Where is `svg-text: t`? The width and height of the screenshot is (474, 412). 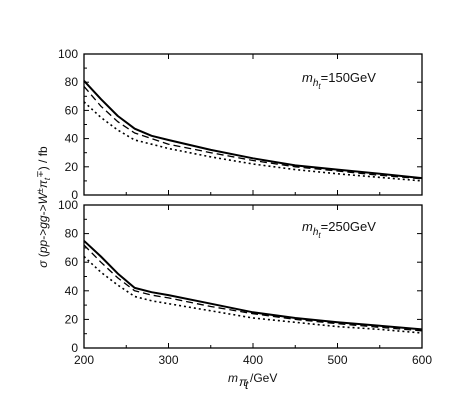 svg-text: t is located at coordinates (247, 385).